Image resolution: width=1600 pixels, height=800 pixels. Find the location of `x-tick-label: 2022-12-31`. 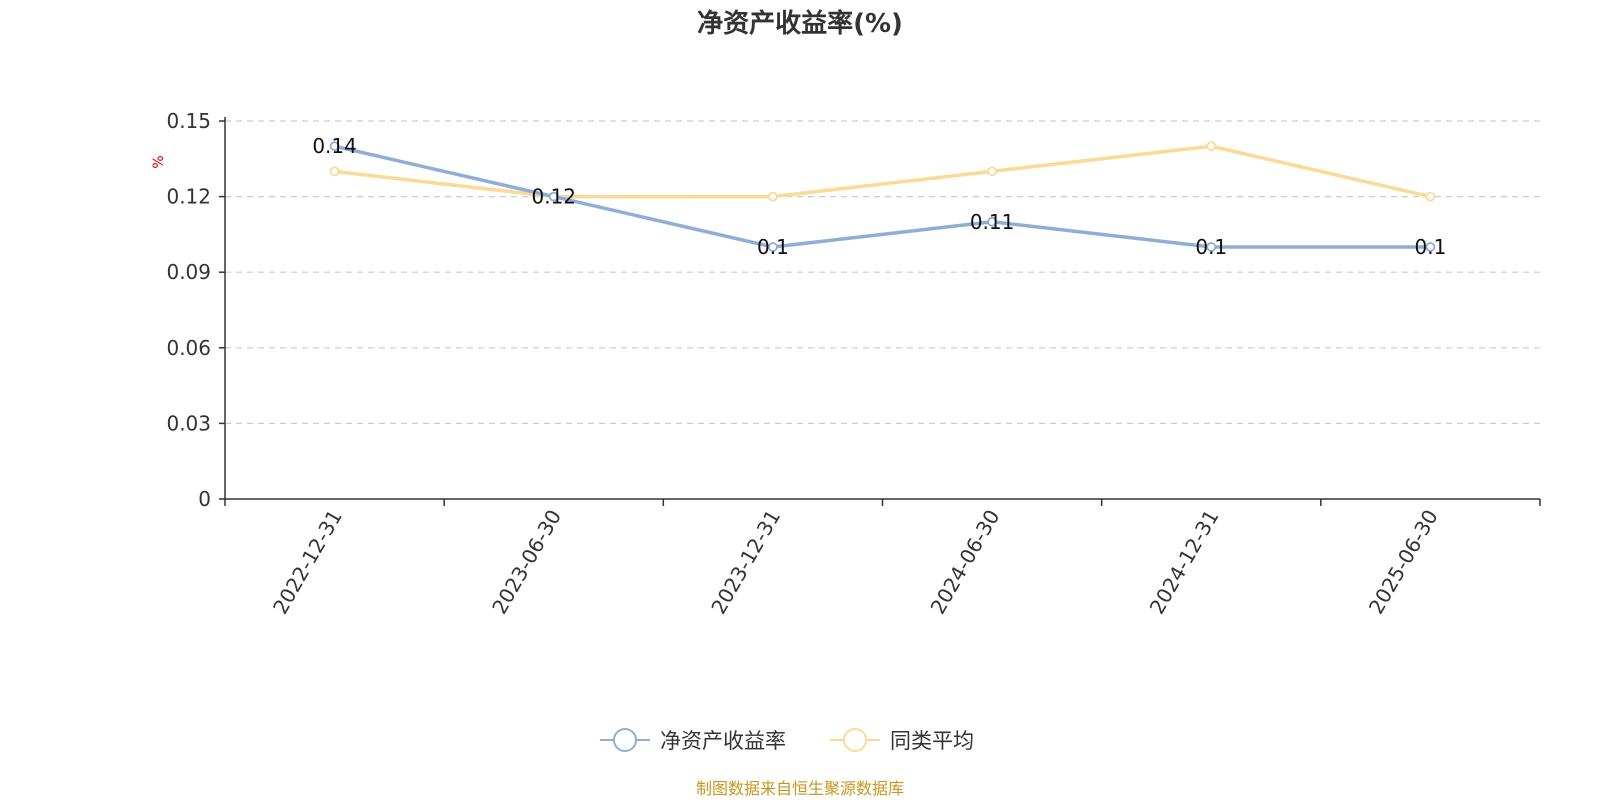

x-tick-label: 2022-12-31 is located at coordinates (307, 562).